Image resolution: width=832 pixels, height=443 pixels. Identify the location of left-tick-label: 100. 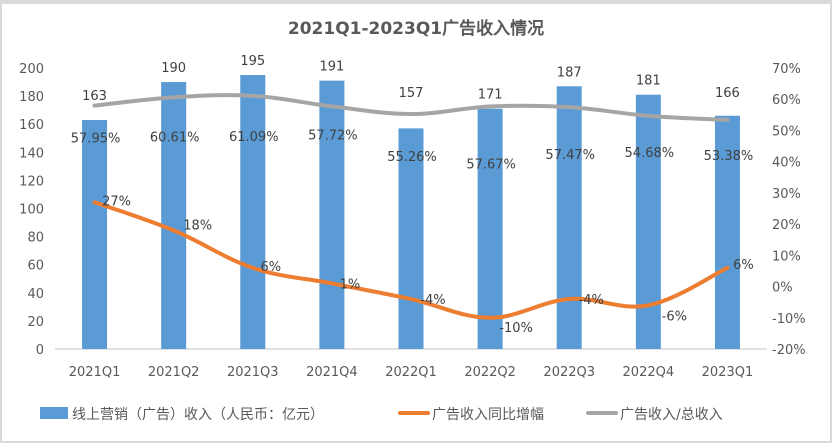
(31, 210).